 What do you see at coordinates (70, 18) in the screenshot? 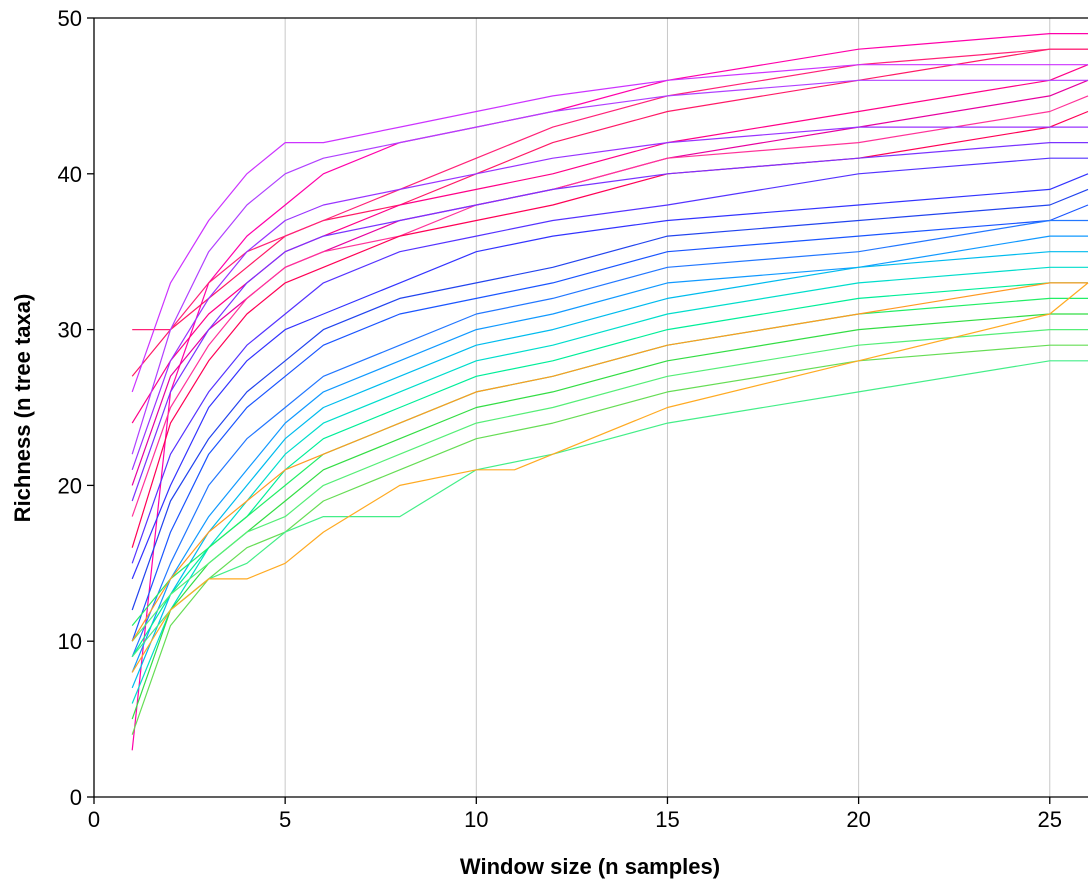
I see `y-tick-label-50: 50` at bounding box center [70, 18].